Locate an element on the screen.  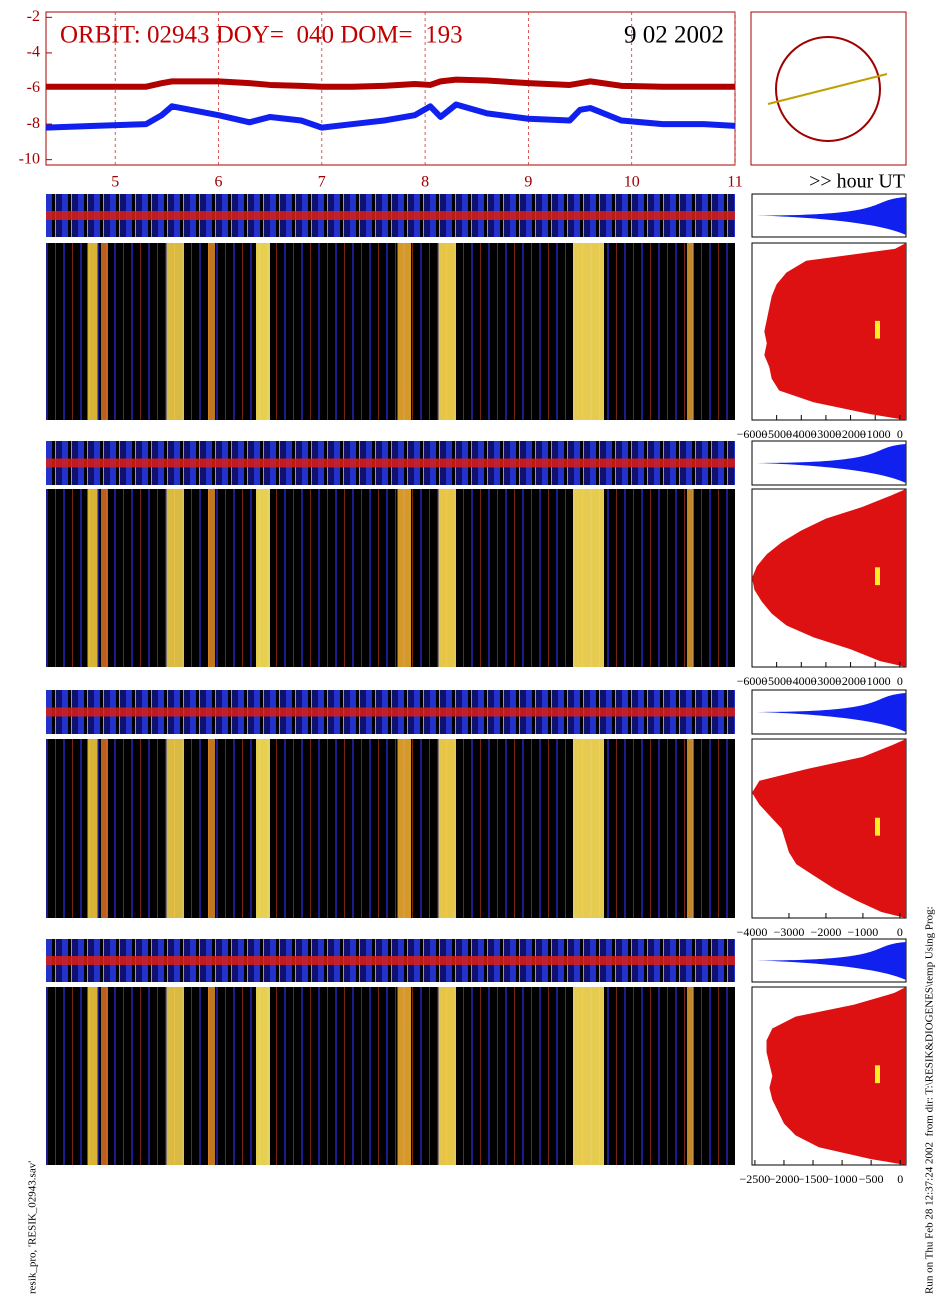
orbit-frame is located at coordinates (828, 88).